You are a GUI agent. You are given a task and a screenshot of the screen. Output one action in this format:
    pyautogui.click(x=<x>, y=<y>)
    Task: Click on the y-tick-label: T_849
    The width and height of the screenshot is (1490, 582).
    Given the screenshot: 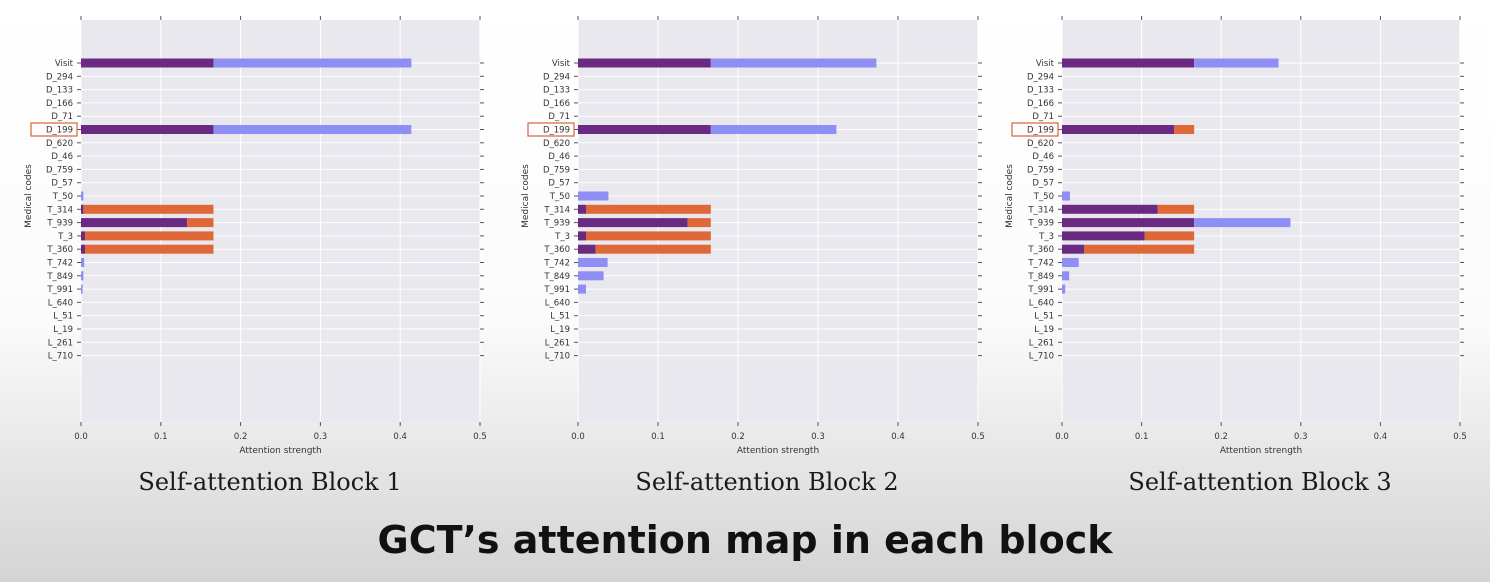 What is the action you would take?
    pyautogui.click(x=556, y=277)
    